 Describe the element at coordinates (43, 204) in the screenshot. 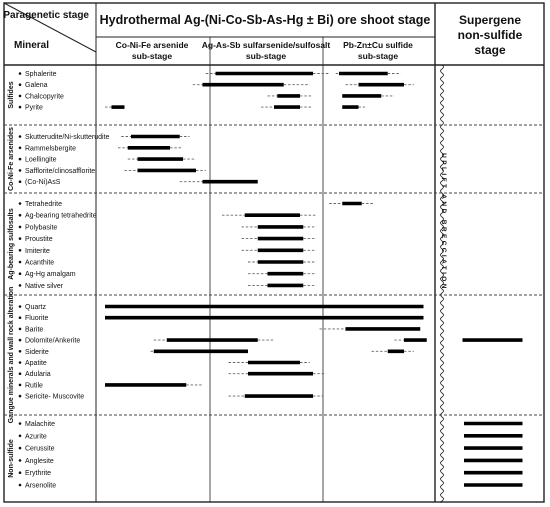

I see `mineral-label: Tetrahedrite` at that location.